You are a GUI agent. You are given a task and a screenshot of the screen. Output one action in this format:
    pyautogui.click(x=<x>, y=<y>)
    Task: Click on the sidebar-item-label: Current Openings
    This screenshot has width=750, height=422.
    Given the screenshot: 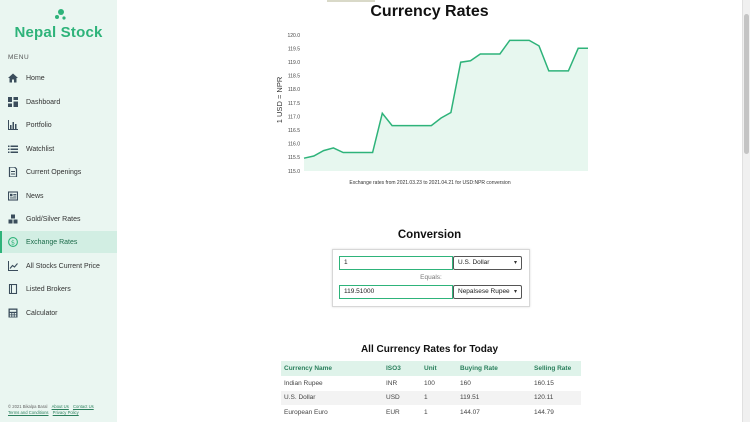 What is the action you would take?
    pyautogui.click(x=54, y=172)
    